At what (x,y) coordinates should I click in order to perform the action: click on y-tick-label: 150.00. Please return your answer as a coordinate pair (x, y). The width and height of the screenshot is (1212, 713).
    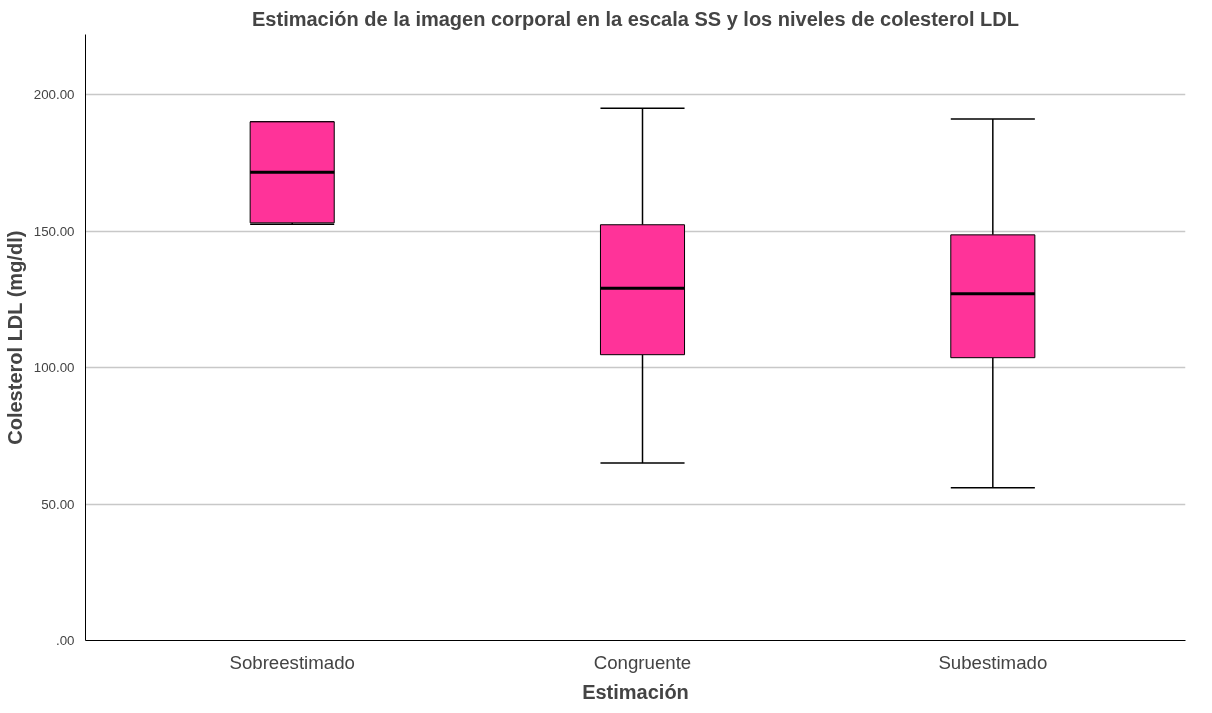
    Looking at the image, I should click on (54, 231).